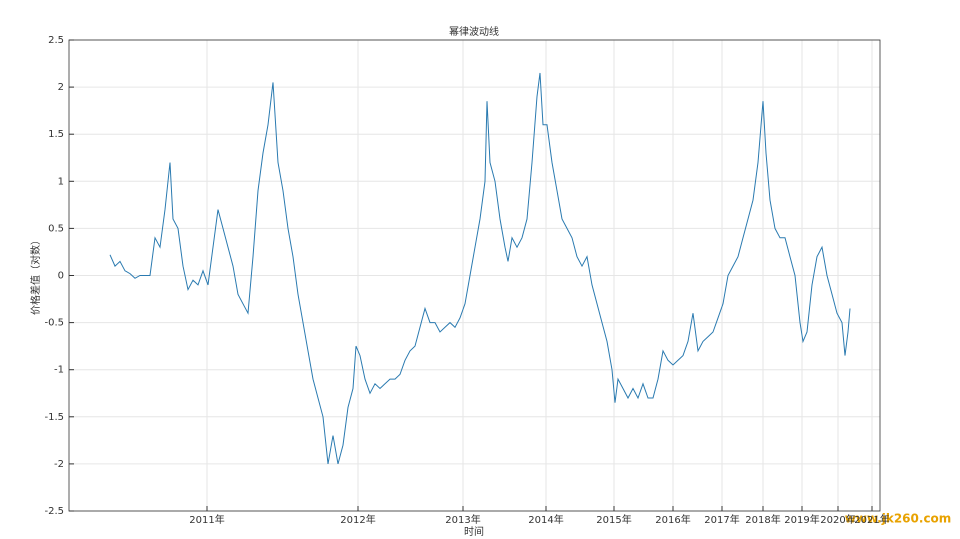 Image resolution: width=960 pixels, height=539 pixels. What do you see at coordinates (672, 519) in the screenshot?
I see `x-tick-label: 2016年` at bounding box center [672, 519].